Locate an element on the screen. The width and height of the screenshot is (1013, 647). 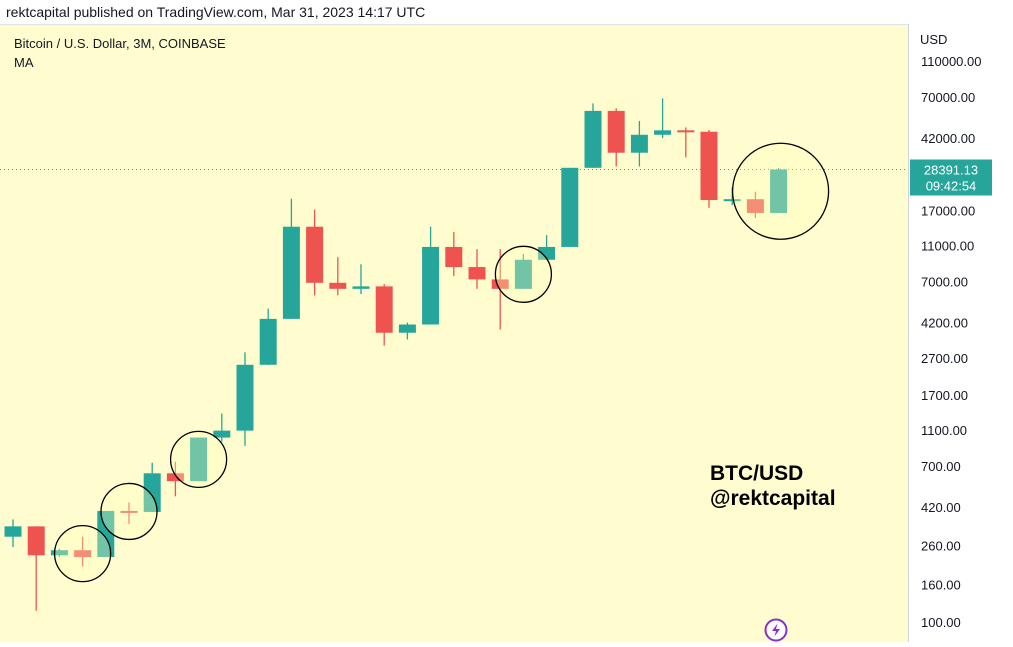
price-axis-background is located at coordinates (960, 333).